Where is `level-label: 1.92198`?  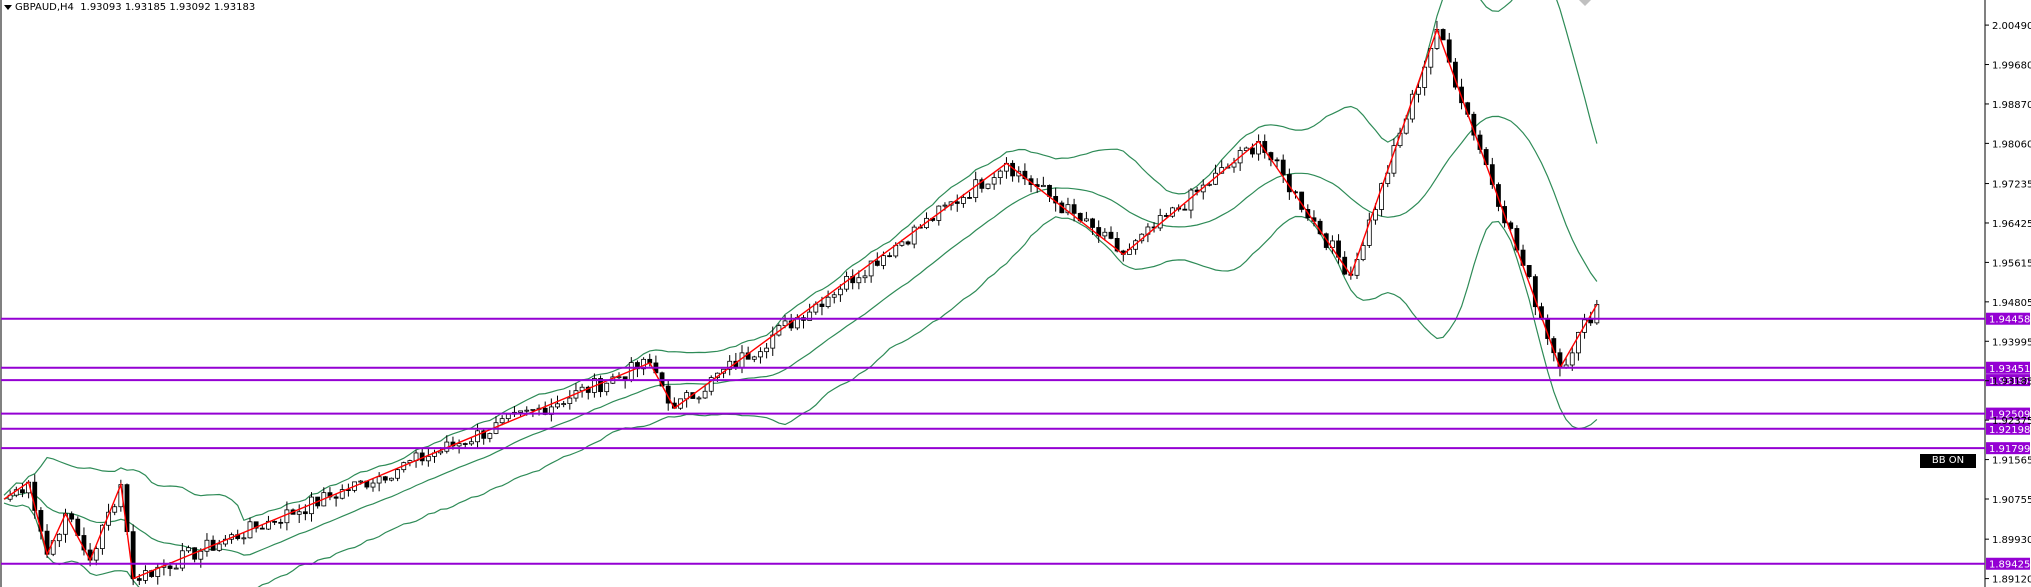 level-label: 1.92198 is located at coordinates (2009, 430).